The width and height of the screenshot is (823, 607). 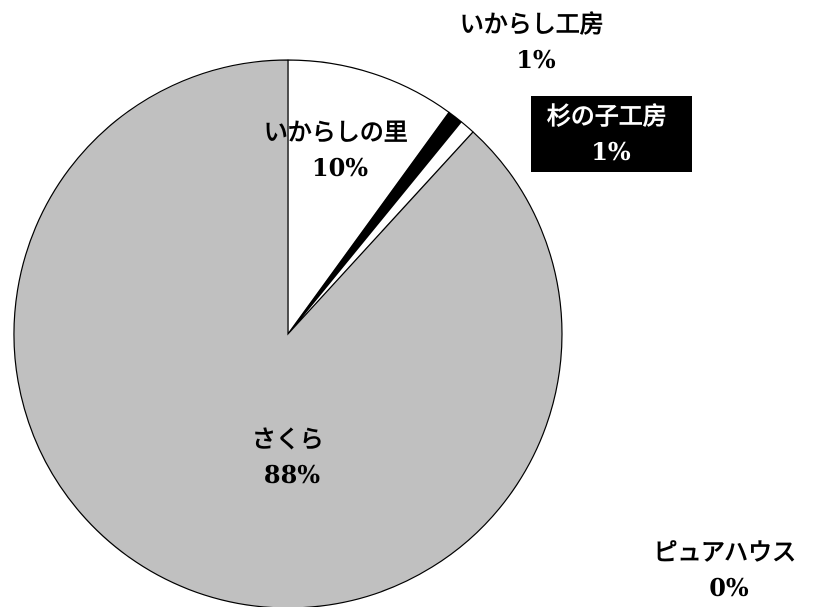 I want to click on slice-percent-igarashi-no-sato: 10%, so click(x=340, y=167).